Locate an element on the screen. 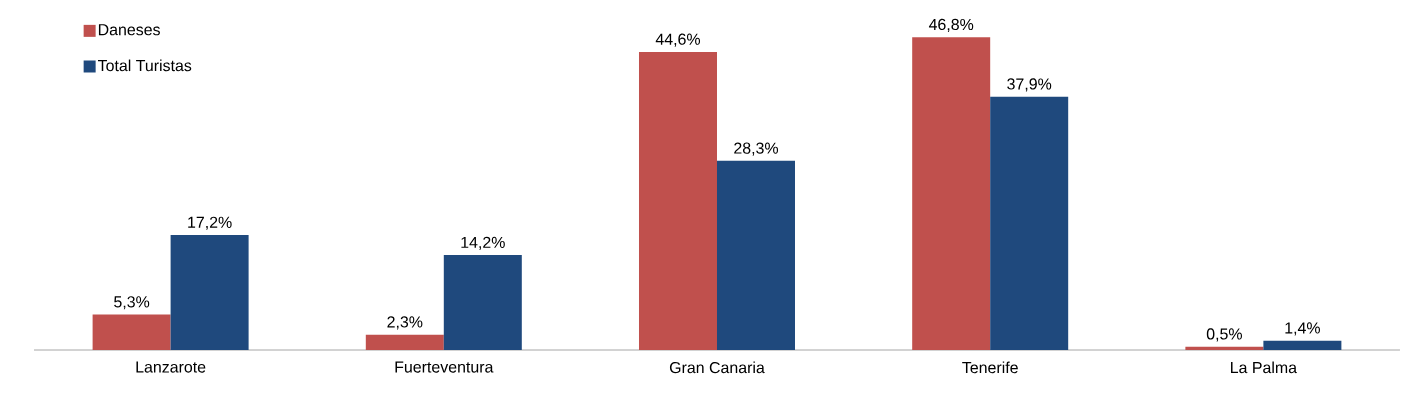 The width and height of the screenshot is (1402, 405). x-tick-label: Fuerteventura is located at coordinates (444, 367).